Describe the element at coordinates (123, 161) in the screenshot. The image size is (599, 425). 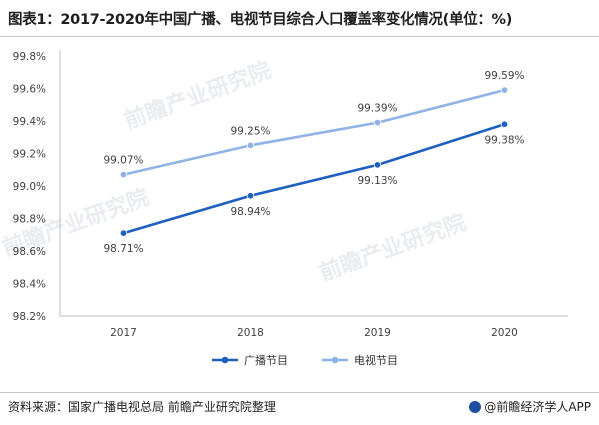
I see `data-label: 99.07%` at that location.